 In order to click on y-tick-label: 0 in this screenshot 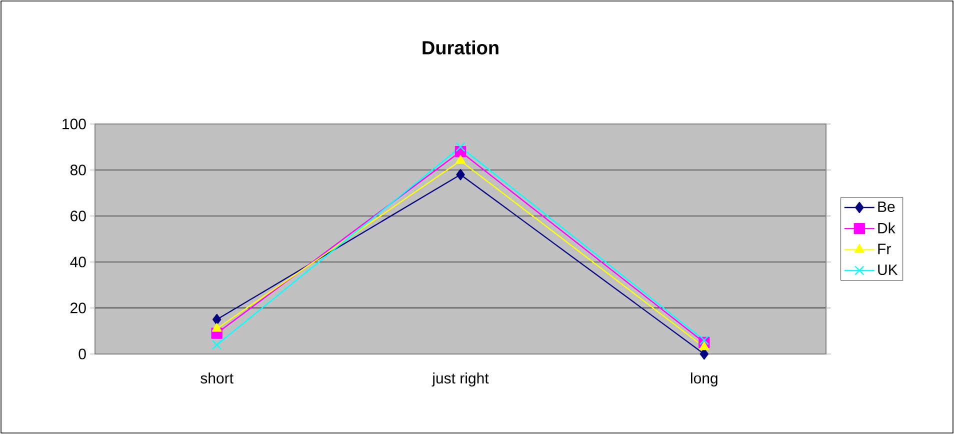, I will do `click(82, 354)`.